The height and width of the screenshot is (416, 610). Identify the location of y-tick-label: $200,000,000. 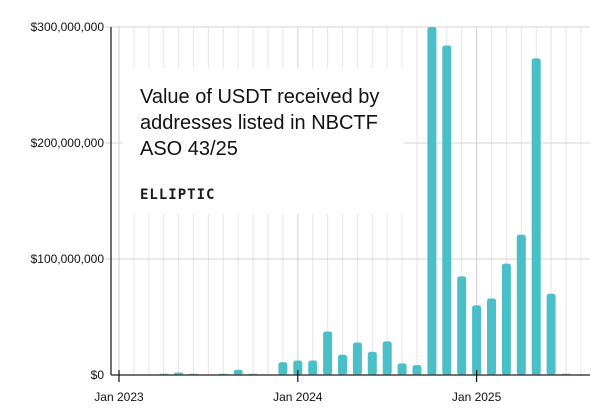
(68, 143).